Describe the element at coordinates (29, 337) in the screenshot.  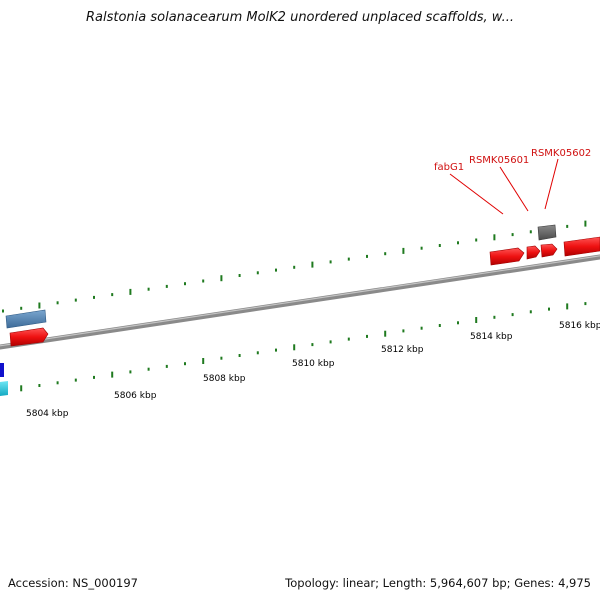
I see `gene-forward-left` at that location.